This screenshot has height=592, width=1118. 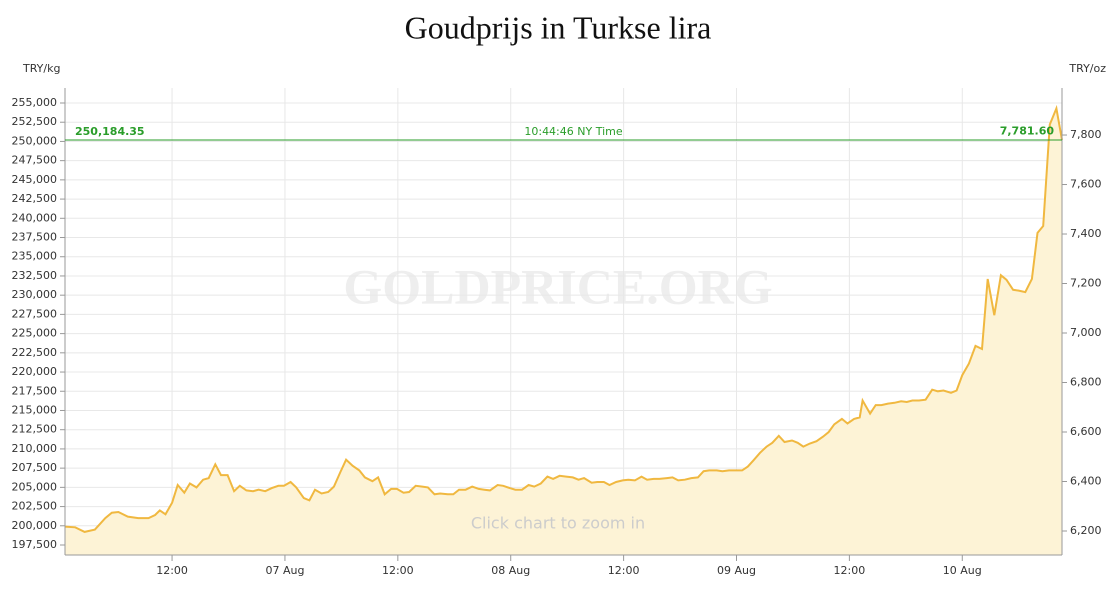 I want to click on y-tick-label: 202,500, so click(x=35, y=506).